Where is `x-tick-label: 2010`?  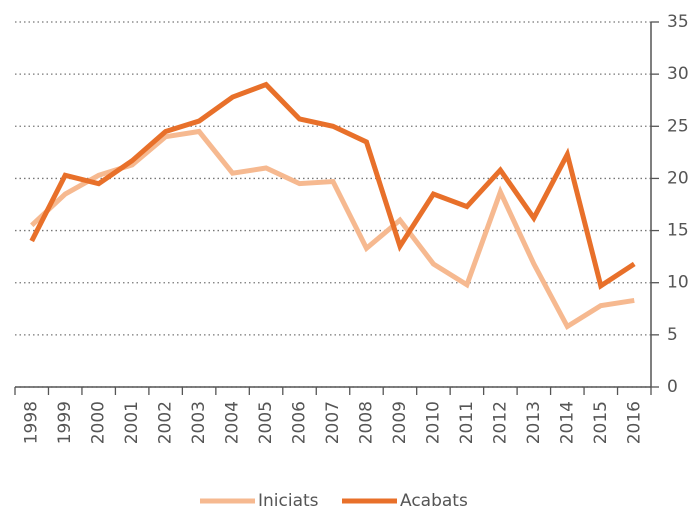
x-tick-label: 2010 is located at coordinates (433, 422).